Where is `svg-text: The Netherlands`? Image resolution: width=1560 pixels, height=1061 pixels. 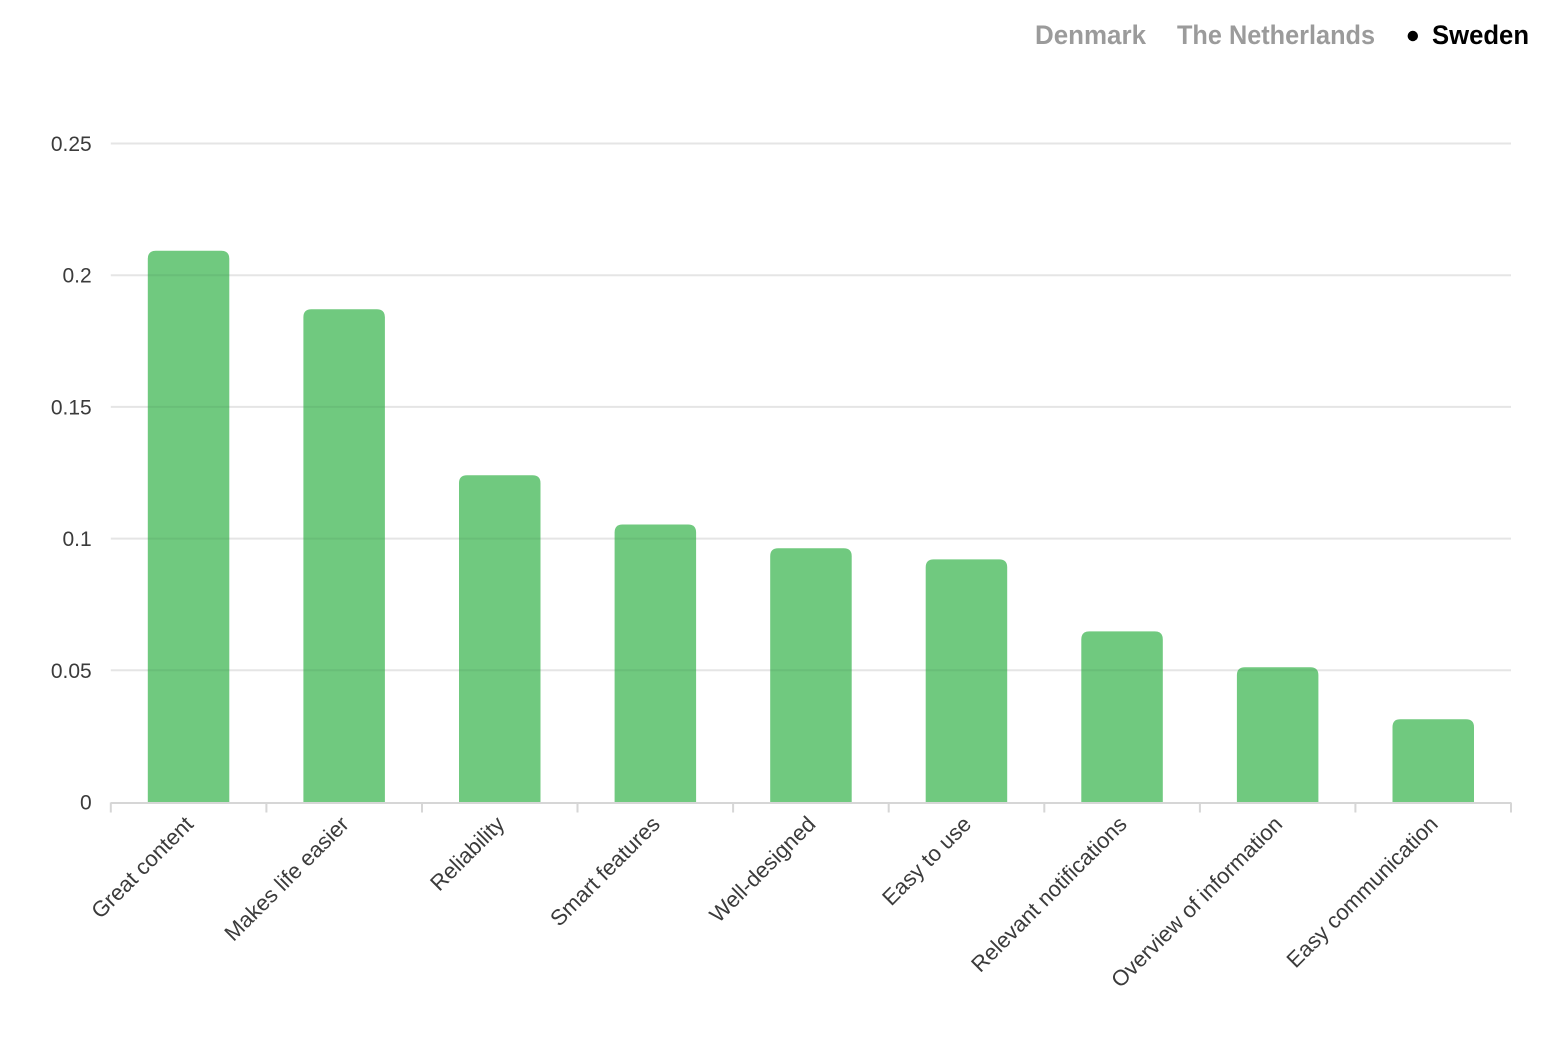 svg-text: The Netherlands is located at coordinates (1276, 35).